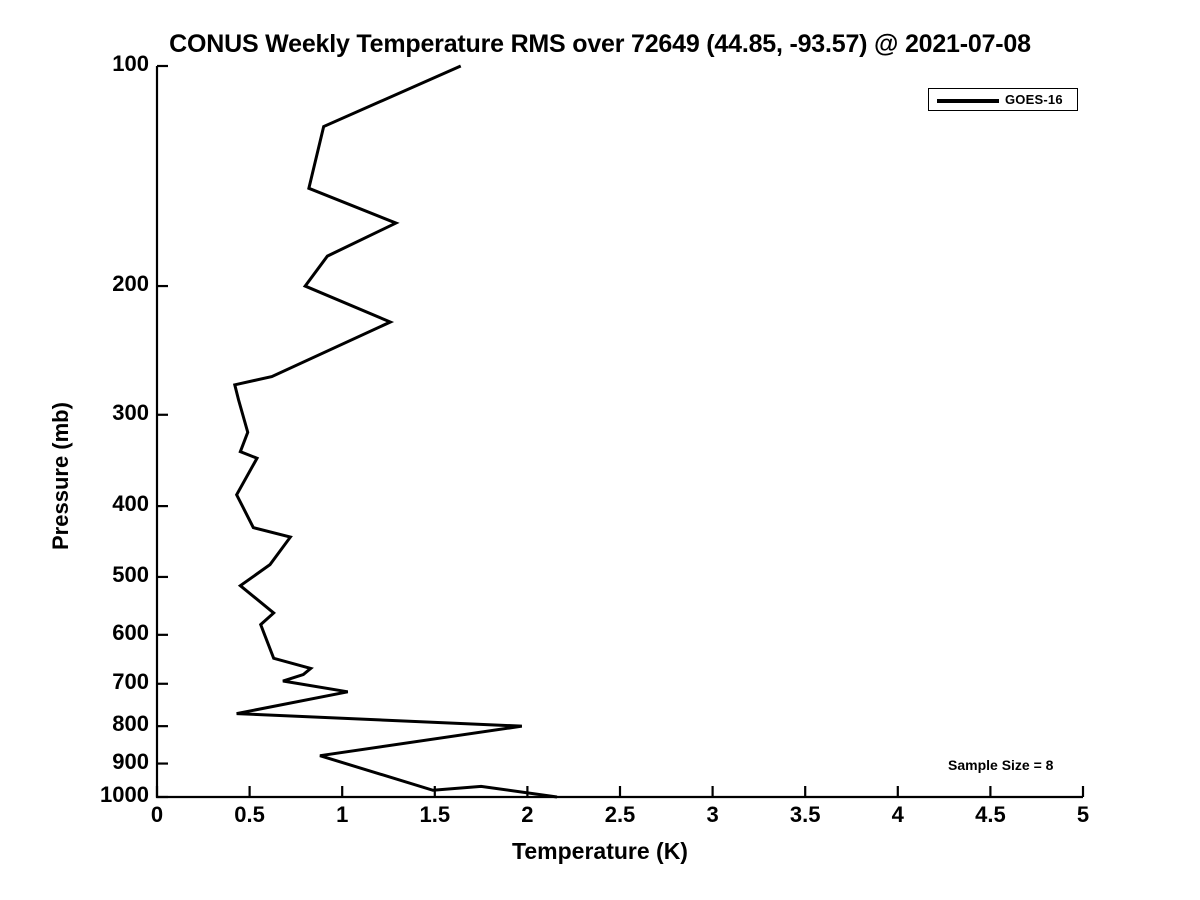 The height and width of the screenshot is (900, 1200). What do you see at coordinates (897, 814) in the screenshot?
I see `x-tick-label: 4` at bounding box center [897, 814].